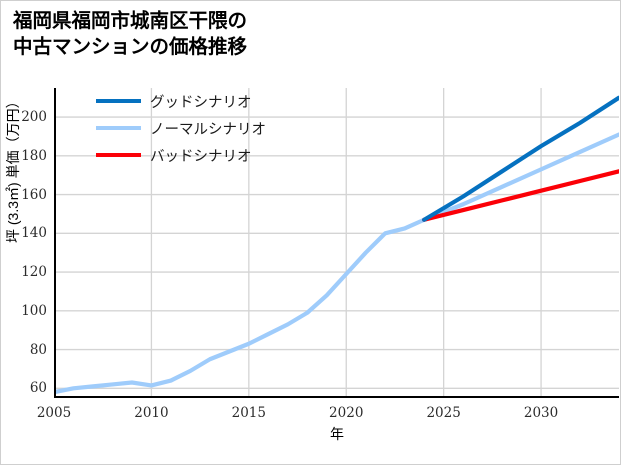 The width and height of the screenshot is (621, 465). What do you see at coordinates (208, 129) in the screenshot?
I see `legend-label: ノーマルシナリオ` at bounding box center [208, 129].